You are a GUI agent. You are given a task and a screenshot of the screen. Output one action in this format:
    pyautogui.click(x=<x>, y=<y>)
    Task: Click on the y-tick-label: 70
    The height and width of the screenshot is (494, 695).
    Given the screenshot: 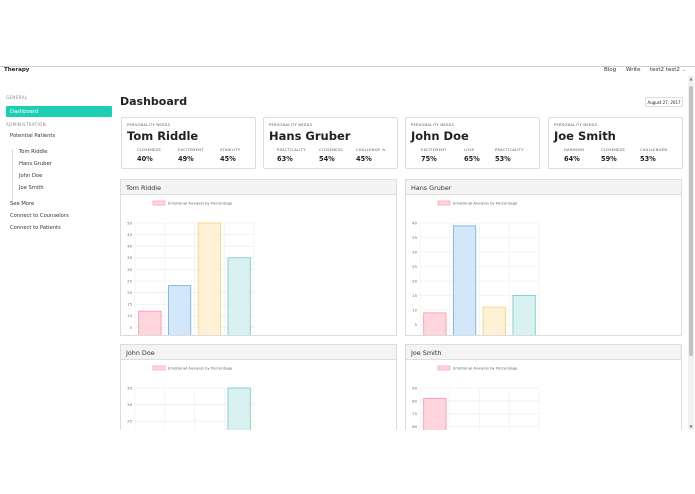 What is the action you would take?
    pyautogui.click(x=414, y=413)
    